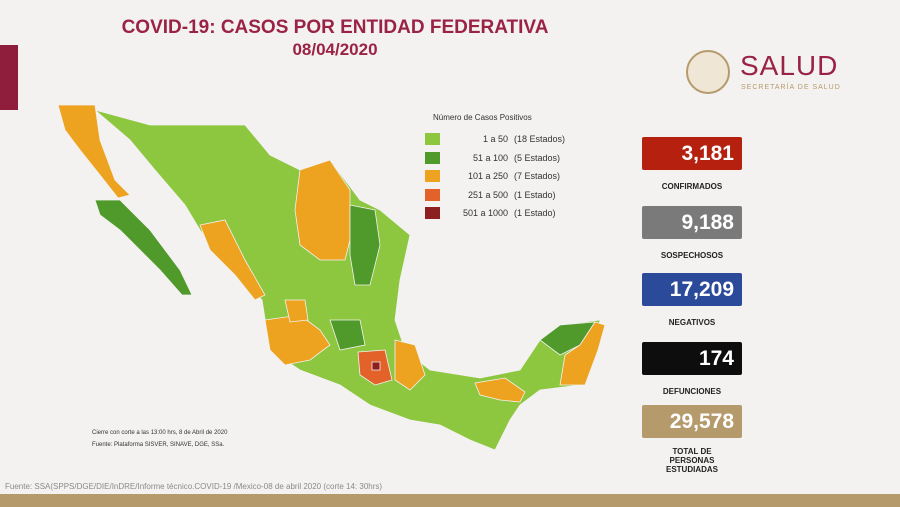 The height and width of the screenshot is (507, 900). Describe the element at coordinates (691, 460) in the screenshot. I see `stat-label: TOTAL DE PERSONAS ESTUDIADAS` at that location.